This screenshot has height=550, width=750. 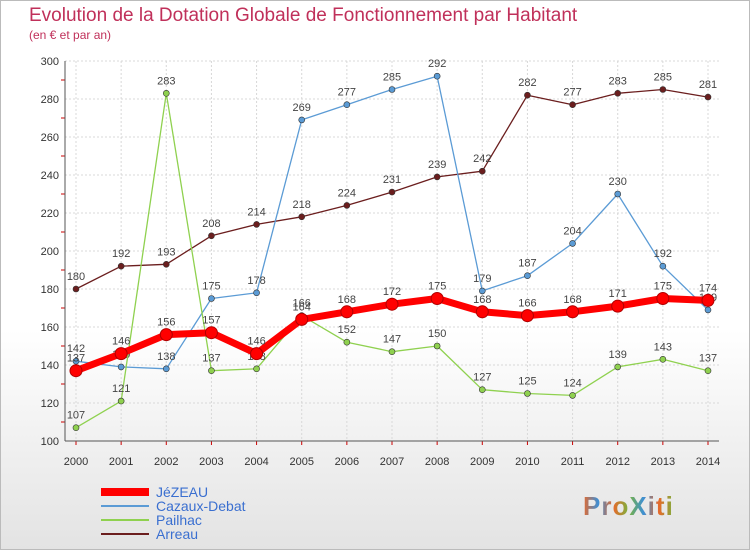 I want to click on data-label-pailhac: 139, so click(x=618, y=355).